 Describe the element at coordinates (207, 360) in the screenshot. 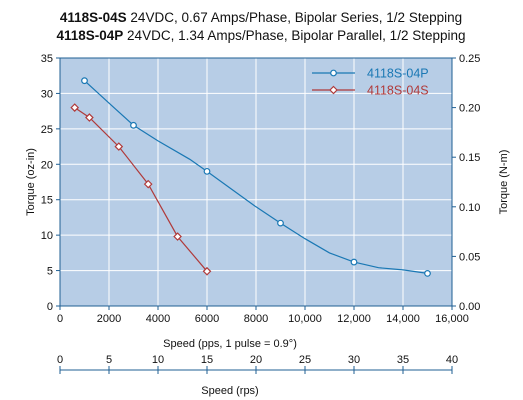

I see `x2-tick-label: 15` at that location.